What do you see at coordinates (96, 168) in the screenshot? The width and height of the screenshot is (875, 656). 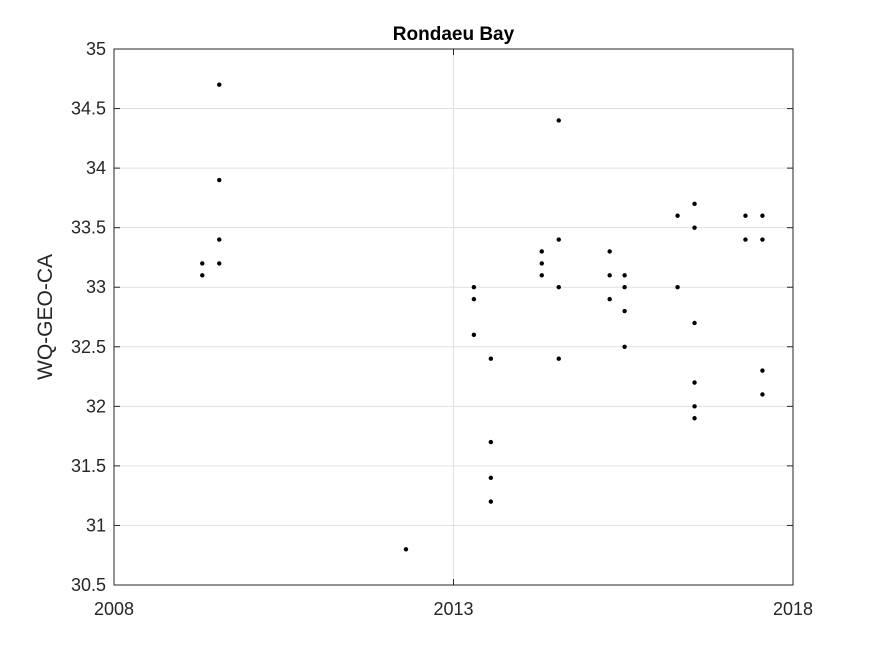 I see `y-tick-label: 34` at bounding box center [96, 168].